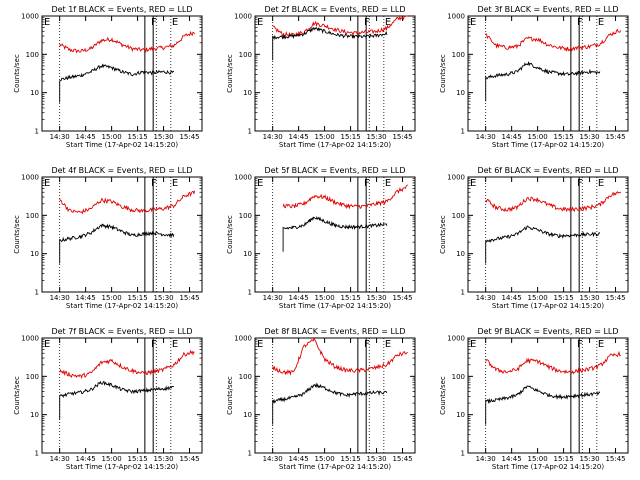  Describe the element at coordinates (121, 331) in the screenshot. I see `panel-title: Det 7f BLACK = Events, RED = LLD` at that location.